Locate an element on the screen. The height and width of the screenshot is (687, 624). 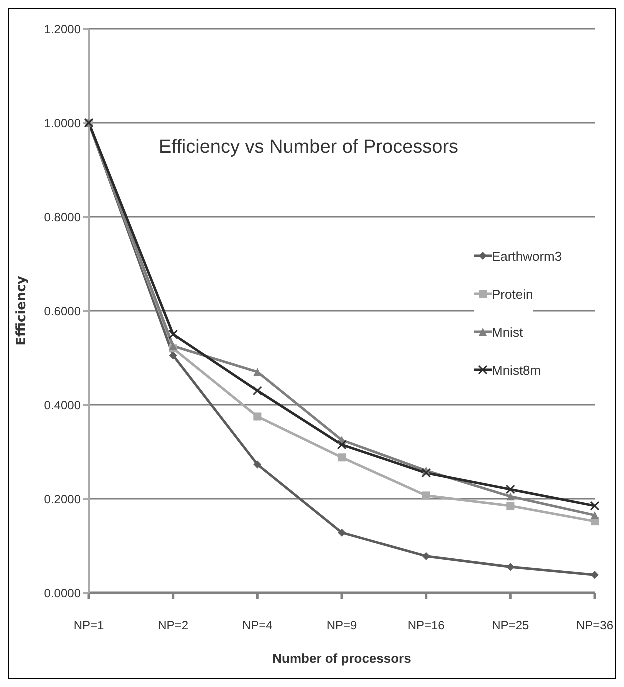
x-tick-label: NP=4 is located at coordinates (258, 625).